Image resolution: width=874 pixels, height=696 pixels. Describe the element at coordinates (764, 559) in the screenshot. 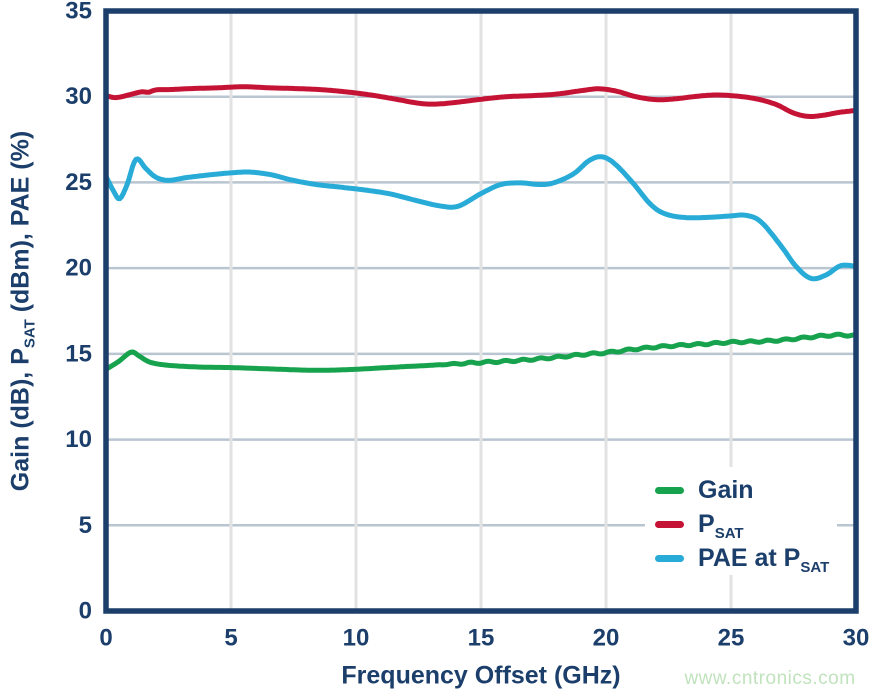

I see `legend-label-pae-at-psat: PAE at PSAT` at that location.